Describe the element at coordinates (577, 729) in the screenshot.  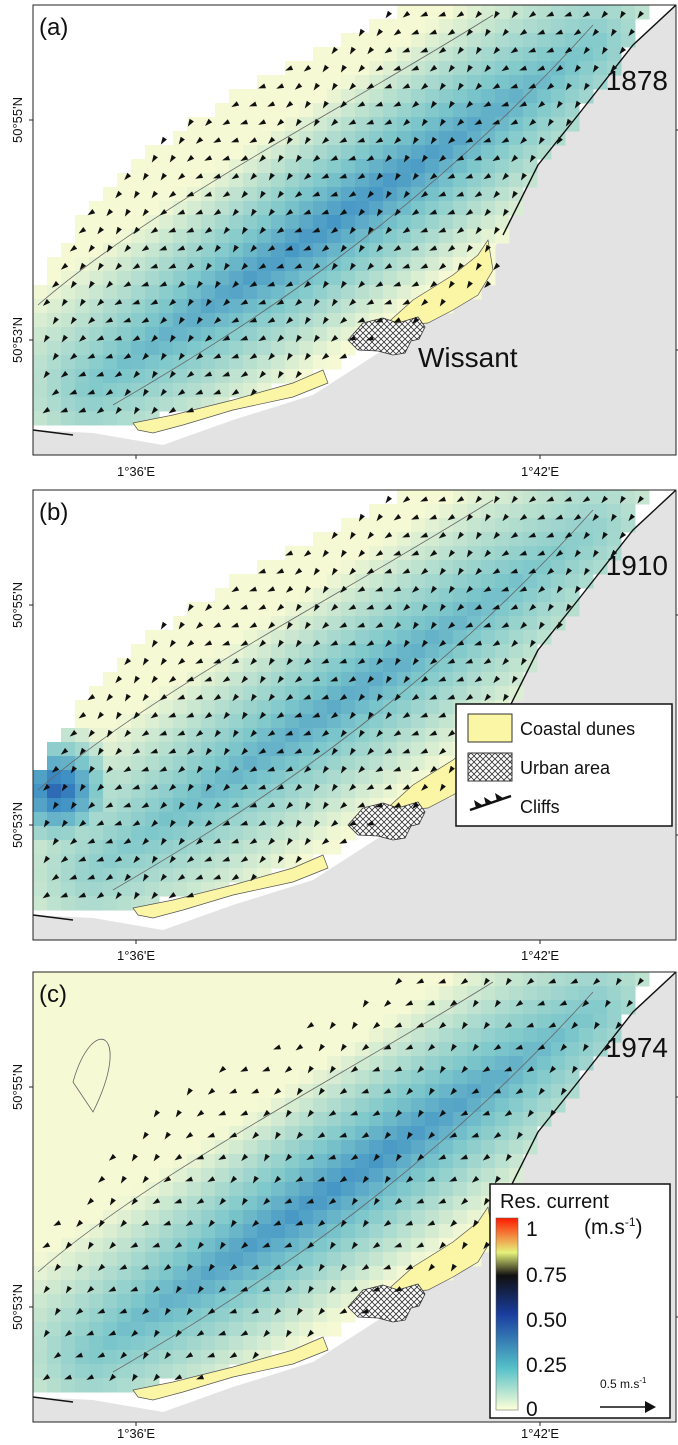
I see `legend-label-dunes: Coastal dunes` at that location.